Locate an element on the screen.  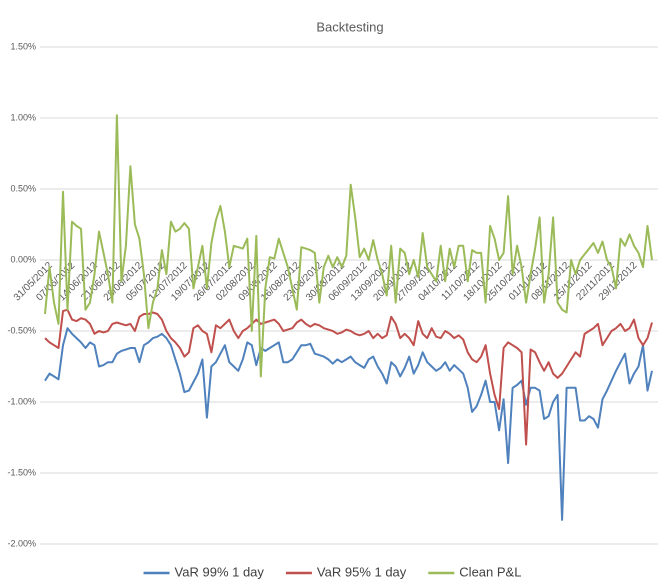
legend: VaR 99% 1 day VaR 95% 1 day Clean P&L is located at coordinates (332, 571).